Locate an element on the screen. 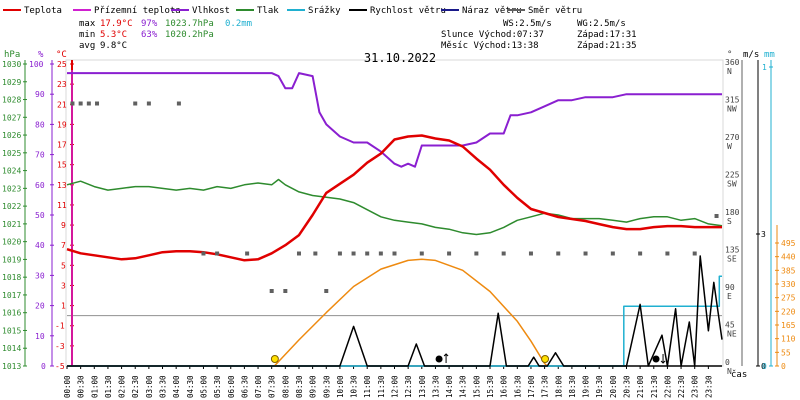 This screenshot has height=400, width=800. legend-item-srazky: Srážky is located at coordinates (314, 11).